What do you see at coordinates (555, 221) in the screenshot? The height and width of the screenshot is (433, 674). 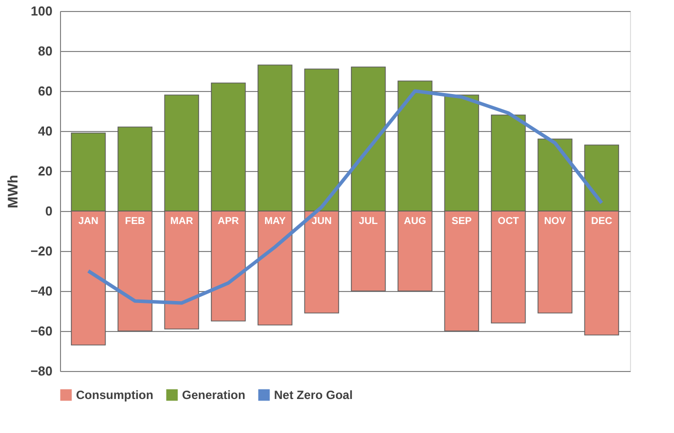 I see `x-tick-label: NOV` at bounding box center [555, 221].